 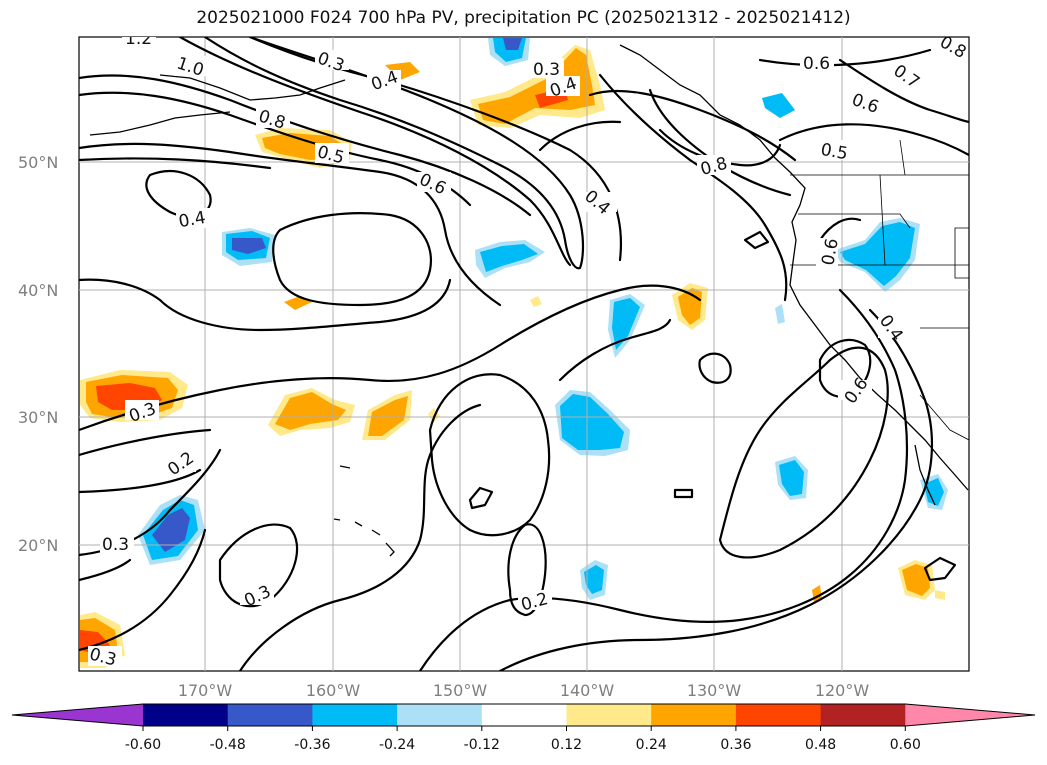 I want to click on colorbar-tick-label: -0.12, so click(x=482, y=745).